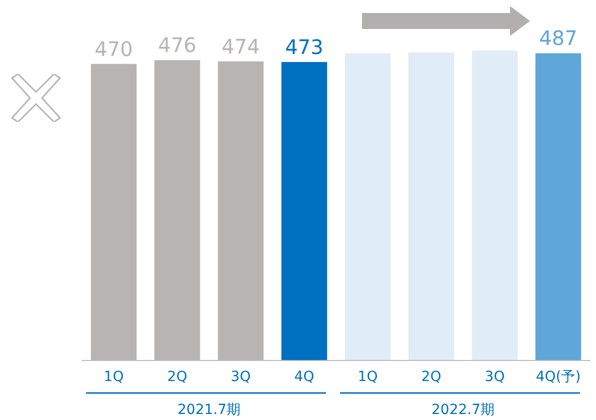 This screenshot has height=420, width=596. What do you see at coordinates (304, 47) in the screenshot?
I see `data-label: 473` at bounding box center [304, 47].